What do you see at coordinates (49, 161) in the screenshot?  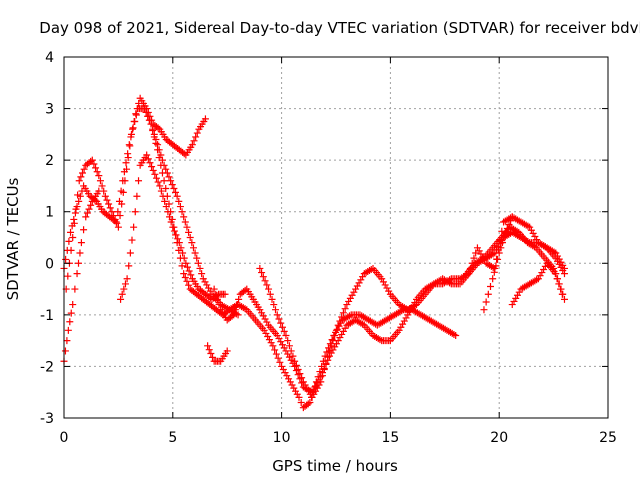 I see `y-tick-label: 2` at bounding box center [49, 161].